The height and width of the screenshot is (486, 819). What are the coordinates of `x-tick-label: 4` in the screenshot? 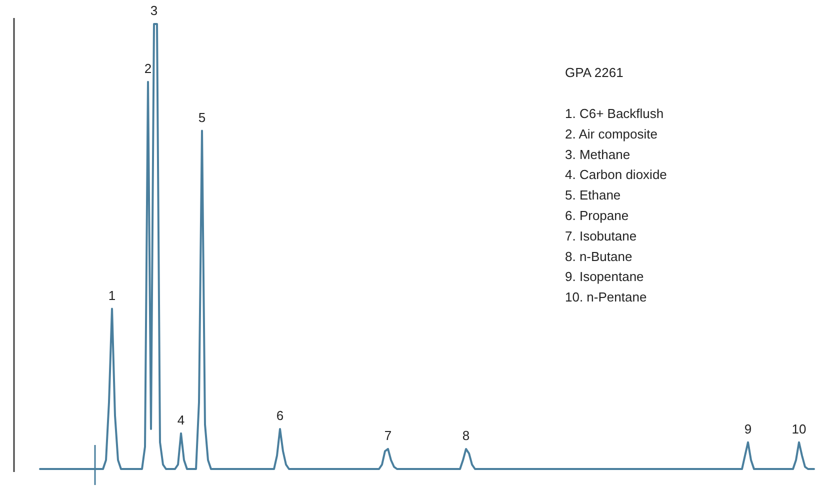 It's located at (181, 420).